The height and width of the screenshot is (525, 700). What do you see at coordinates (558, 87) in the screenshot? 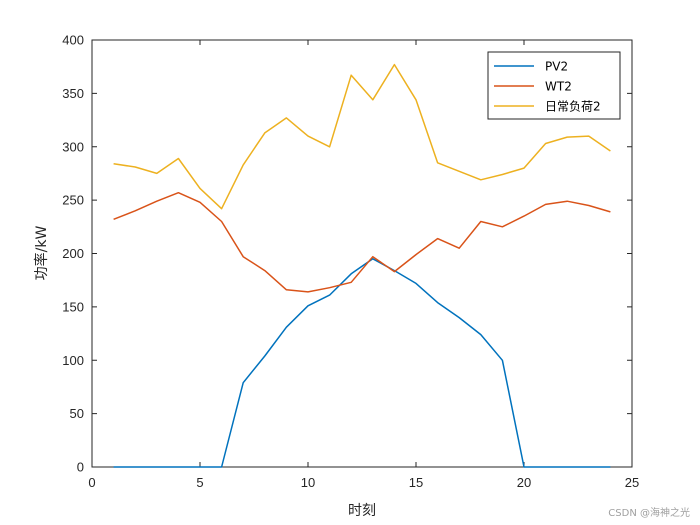
I see `legend-label-1: WT2` at bounding box center [558, 87].